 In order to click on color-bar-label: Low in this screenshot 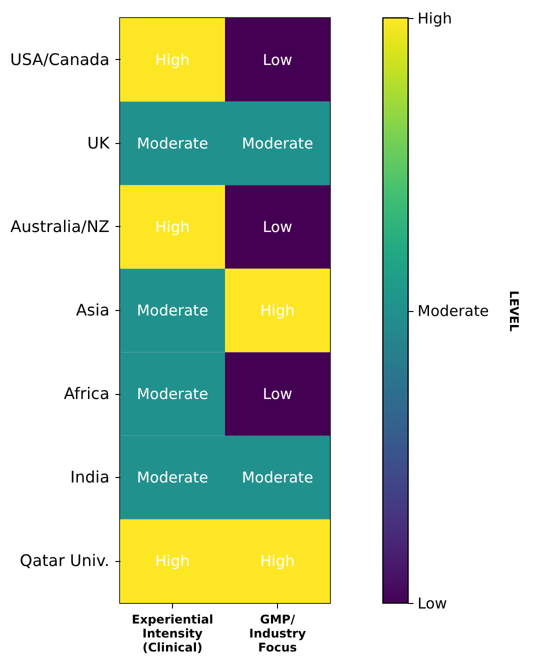, I will do `click(433, 603)`.